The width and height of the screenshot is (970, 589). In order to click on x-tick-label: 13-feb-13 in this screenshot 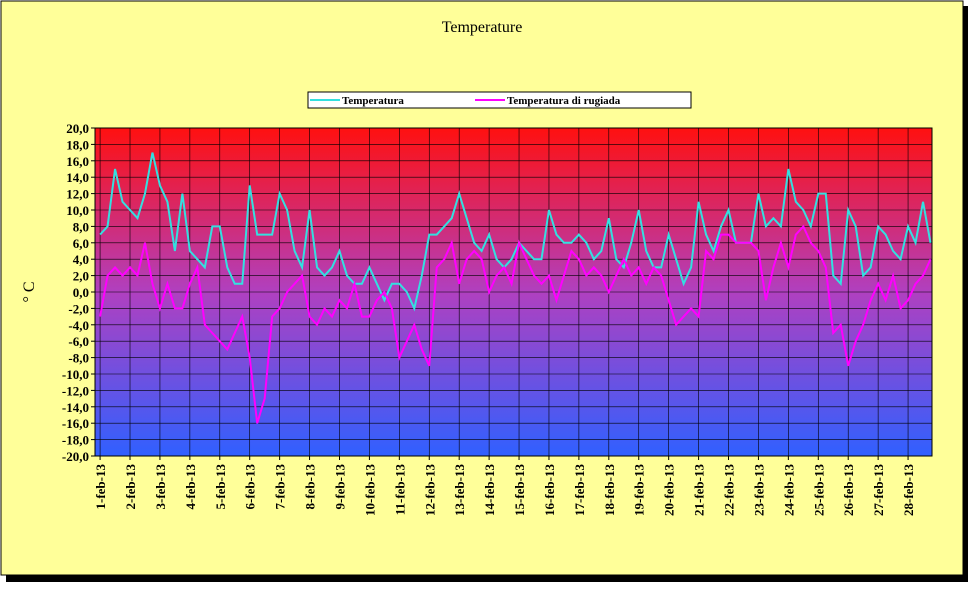, I will do `click(459, 490)`.